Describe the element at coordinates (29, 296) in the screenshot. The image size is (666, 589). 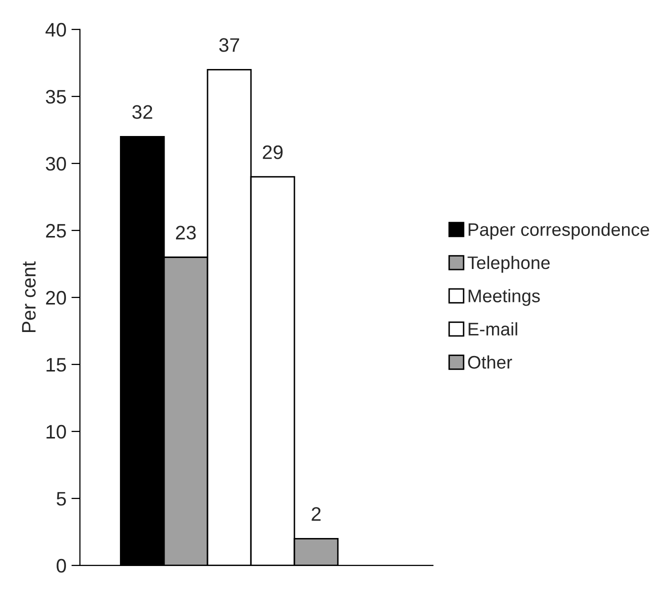
I see `y-axis-title: Per cent` at that location.